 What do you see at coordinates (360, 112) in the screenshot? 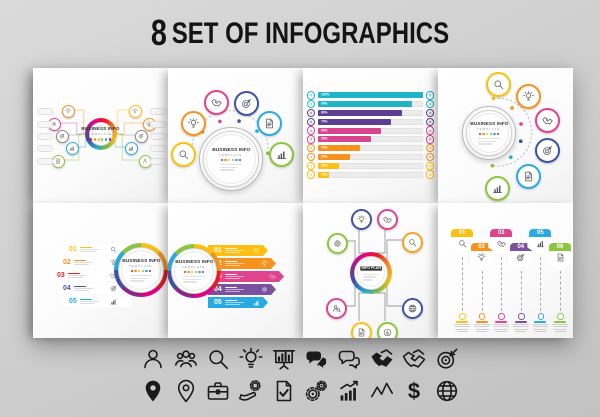
I see `bar: 80%` at bounding box center [360, 112].